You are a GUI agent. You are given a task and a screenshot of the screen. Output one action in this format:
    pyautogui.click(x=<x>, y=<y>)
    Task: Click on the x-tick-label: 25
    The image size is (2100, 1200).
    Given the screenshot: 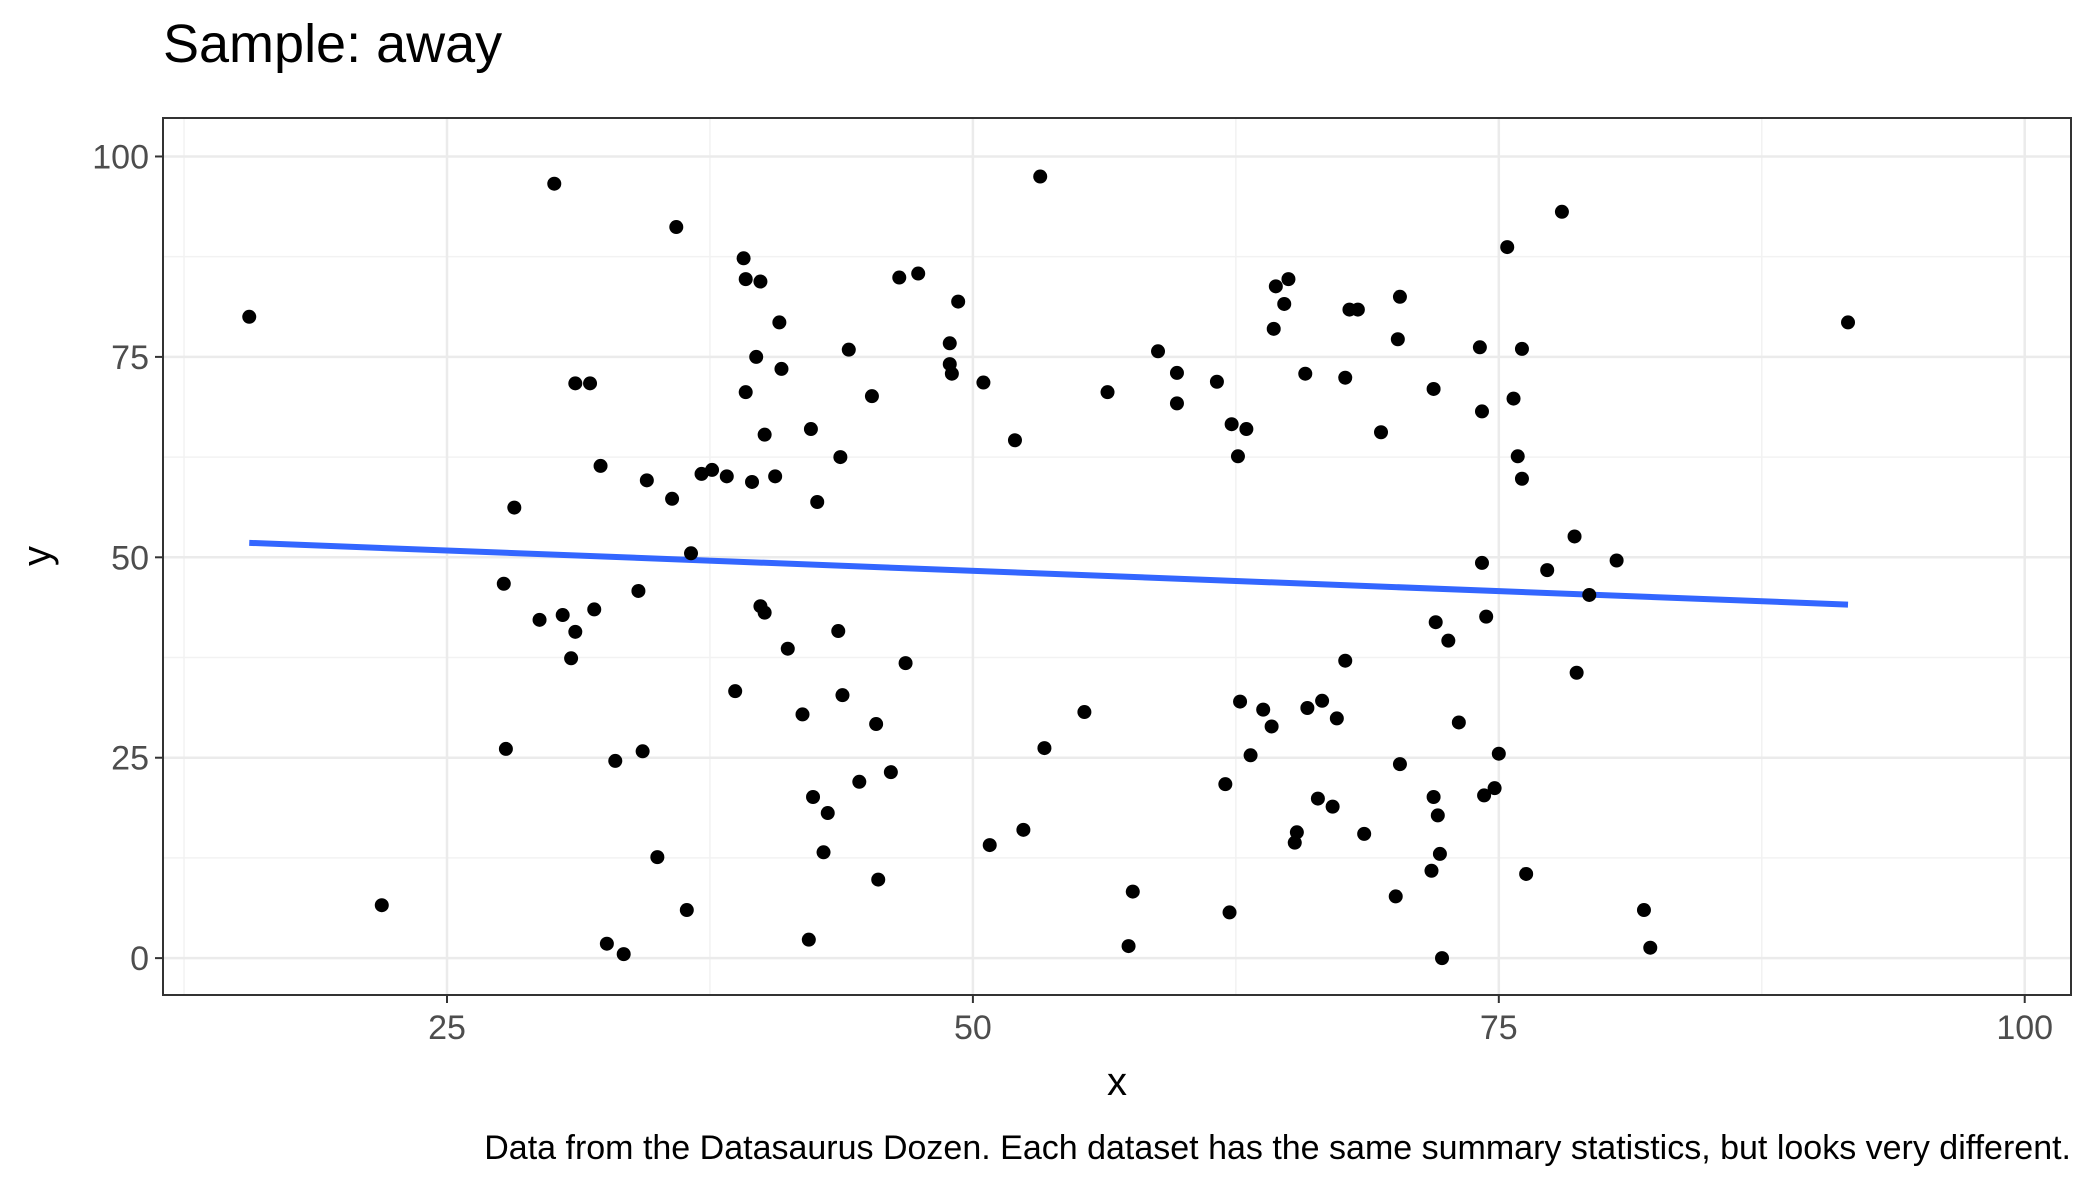 What is the action you would take?
    pyautogui.click(x=447, y=1028)
    